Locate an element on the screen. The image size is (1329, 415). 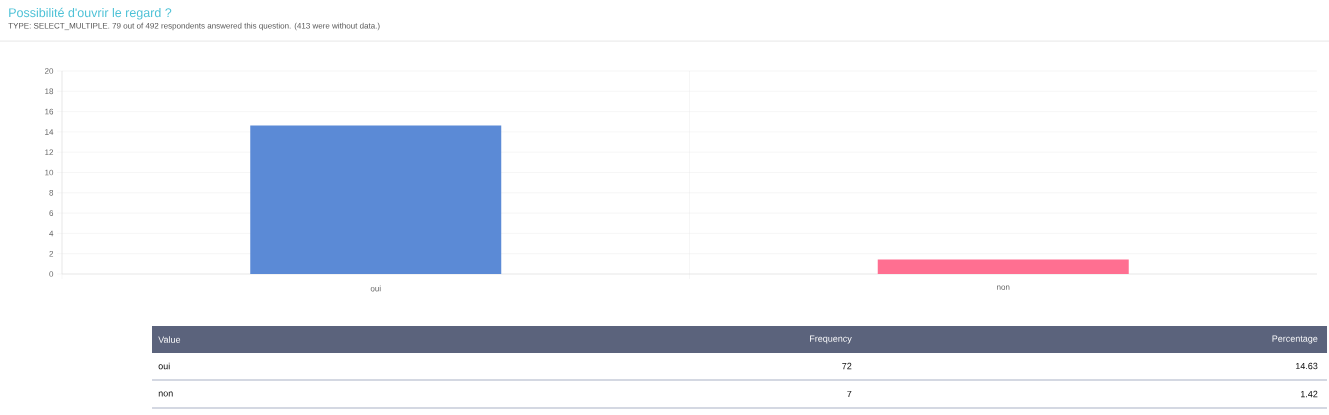
category-label: oui is located at coordinates (164, 366).